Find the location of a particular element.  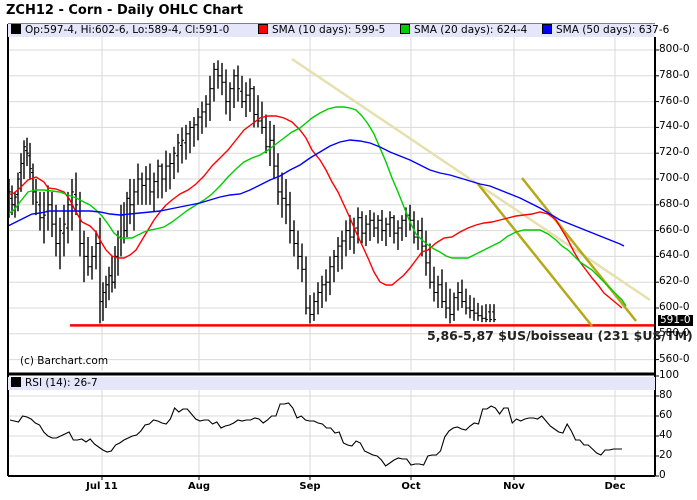

last-price-tag: 591-0 is located at coordinates (675, 320).